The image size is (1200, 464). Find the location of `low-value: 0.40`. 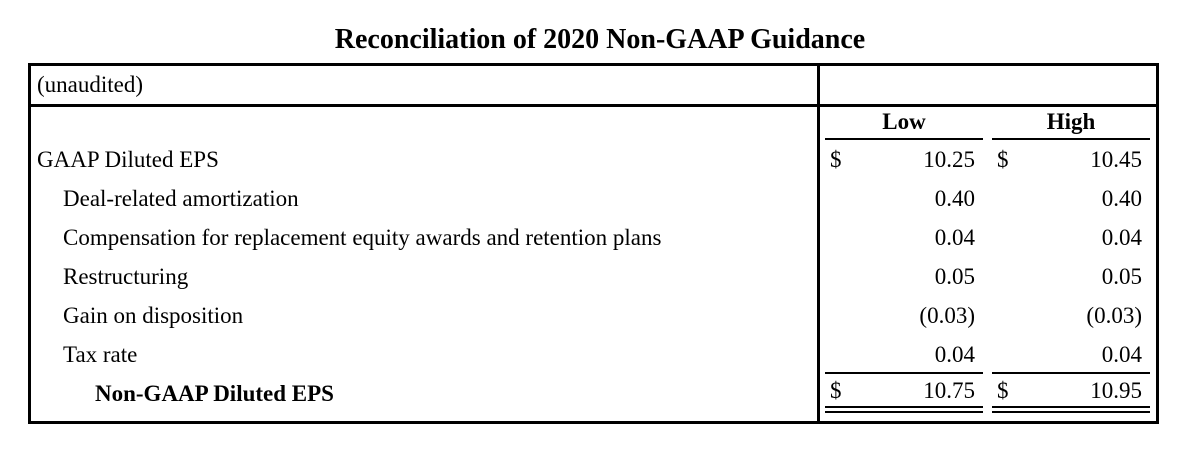

low-value: 0.40 is located at coordinates (954, 198).